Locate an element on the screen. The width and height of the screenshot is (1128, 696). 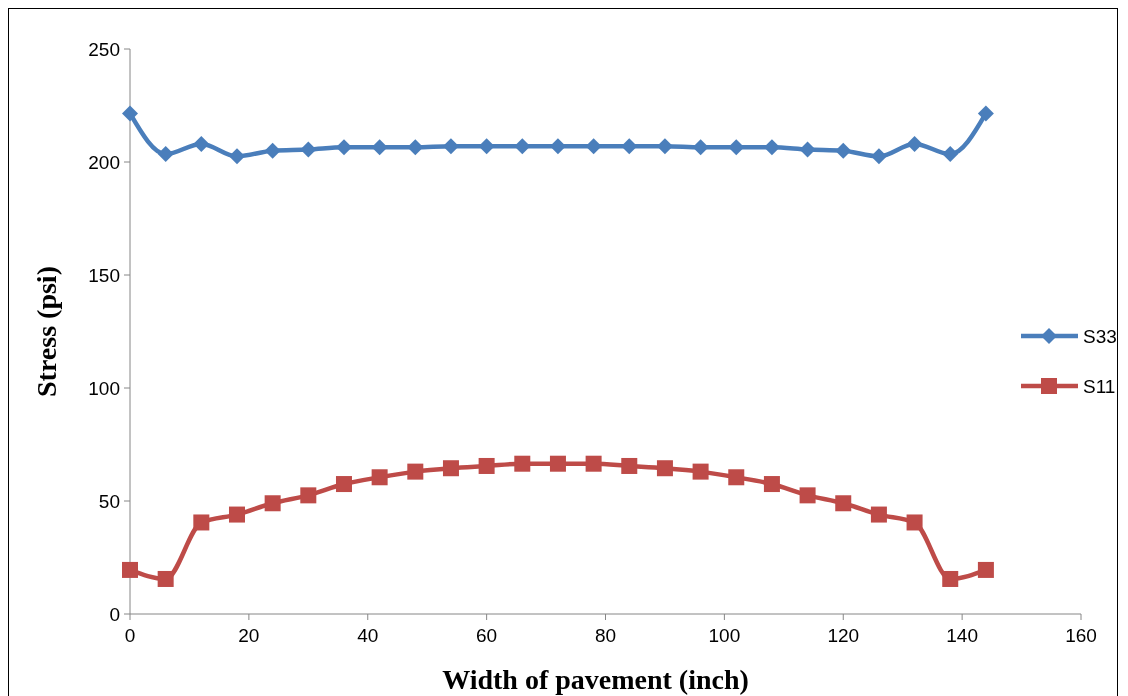
y-tick-label: 150 is located at coordinates (104, 275).